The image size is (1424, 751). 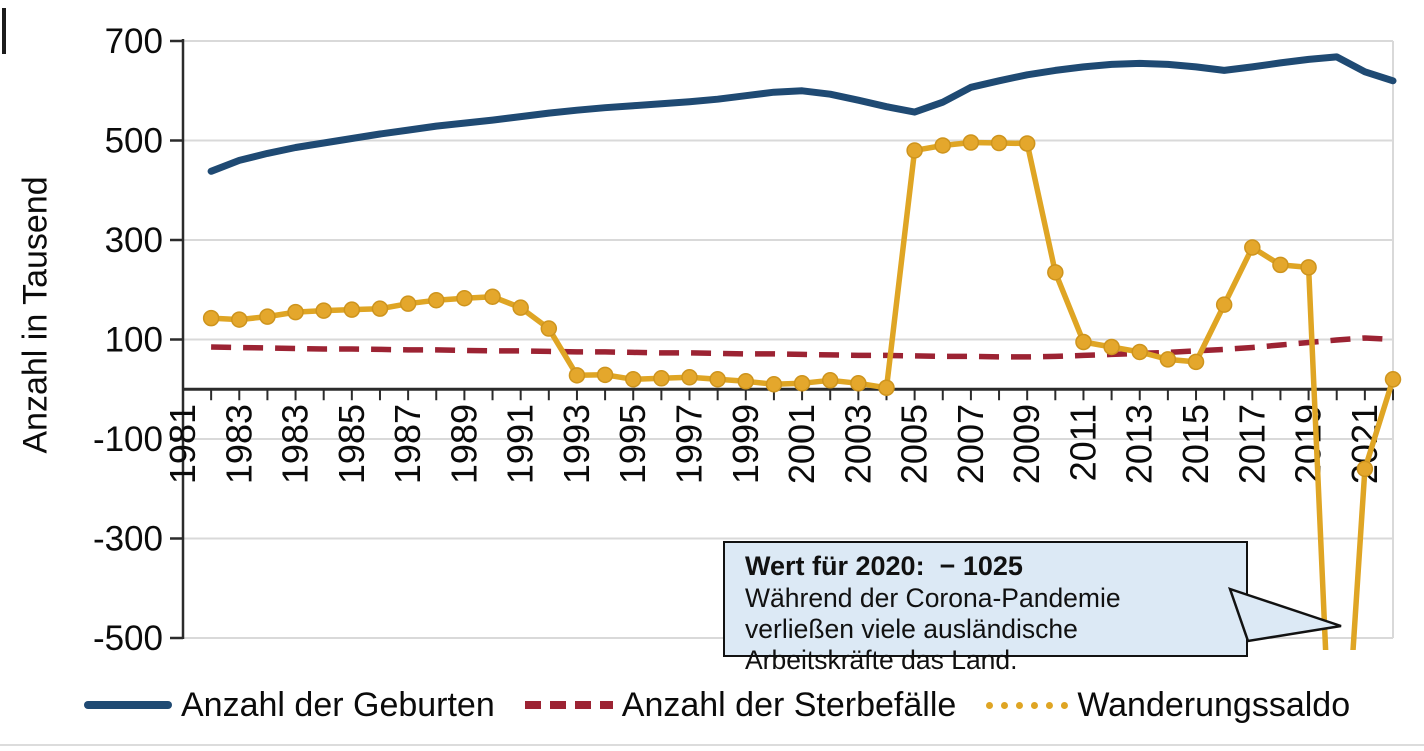 I want to click on legend-label: Wanderungssaldo, so click(x=1214, y=704).